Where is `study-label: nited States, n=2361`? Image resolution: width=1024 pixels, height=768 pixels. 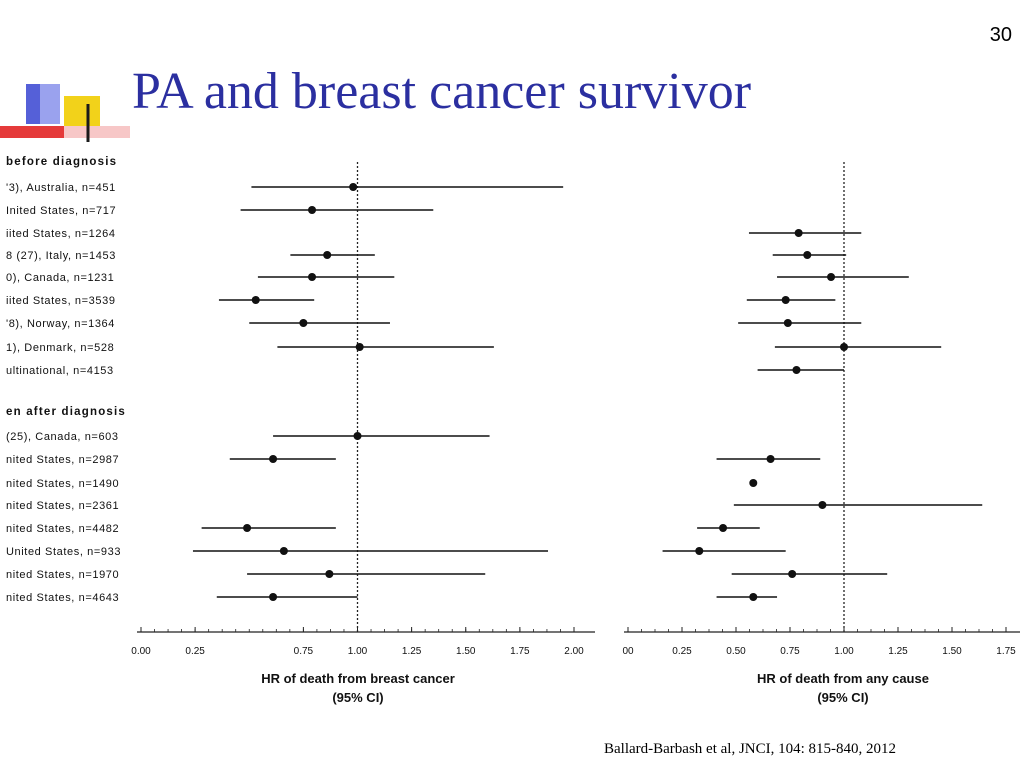
study-label: nited States, n=2361 is located at coordinates (62, 506).